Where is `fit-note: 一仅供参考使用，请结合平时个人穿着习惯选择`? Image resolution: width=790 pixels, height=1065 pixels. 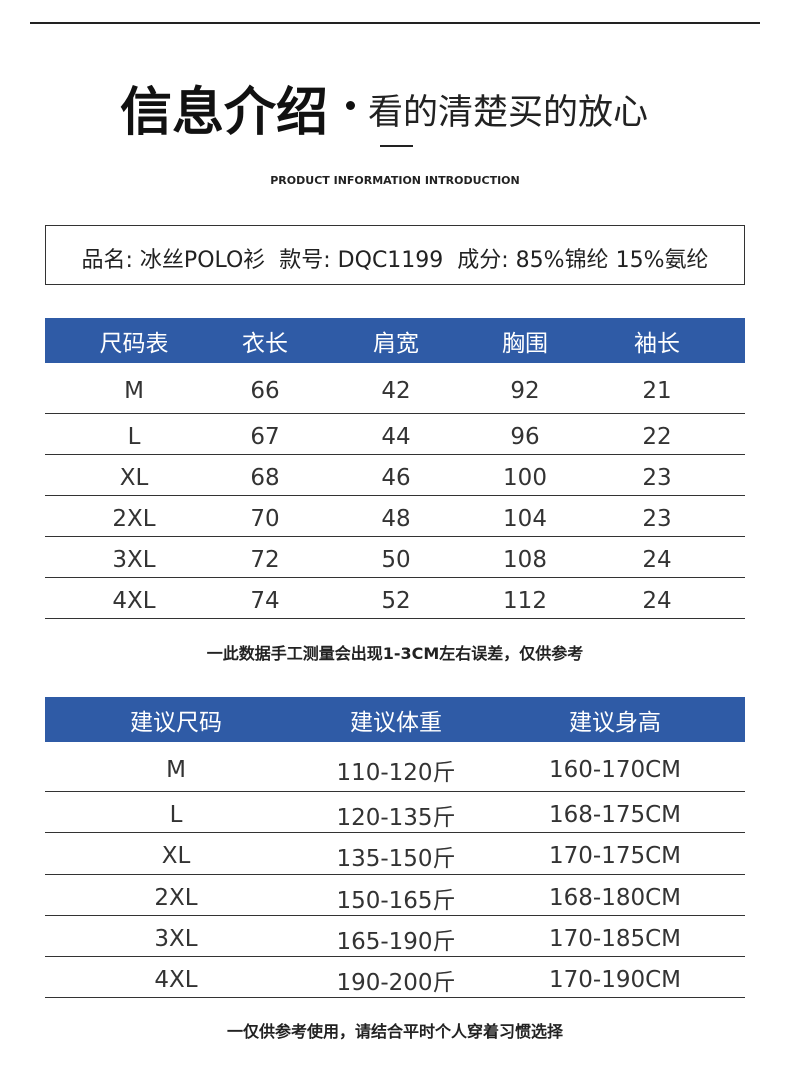 fit-note: 一仅供参考使用，请结合平时个人穿着习惯选择 is located at coordinates (395, 1031).